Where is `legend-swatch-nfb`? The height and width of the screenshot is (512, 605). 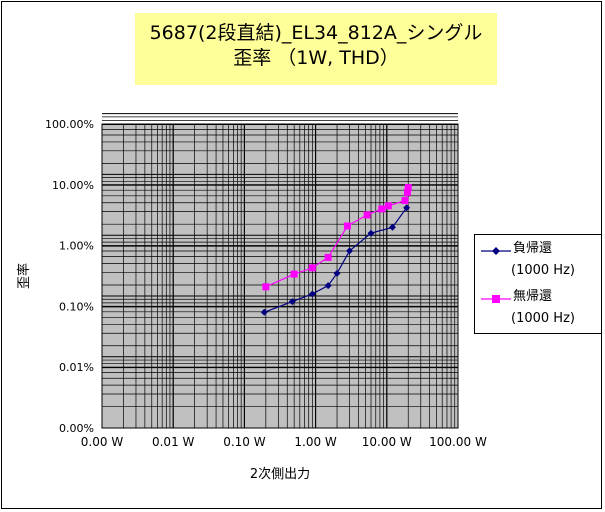
legend-swatch-nfb is located at coordinates (496, 251).